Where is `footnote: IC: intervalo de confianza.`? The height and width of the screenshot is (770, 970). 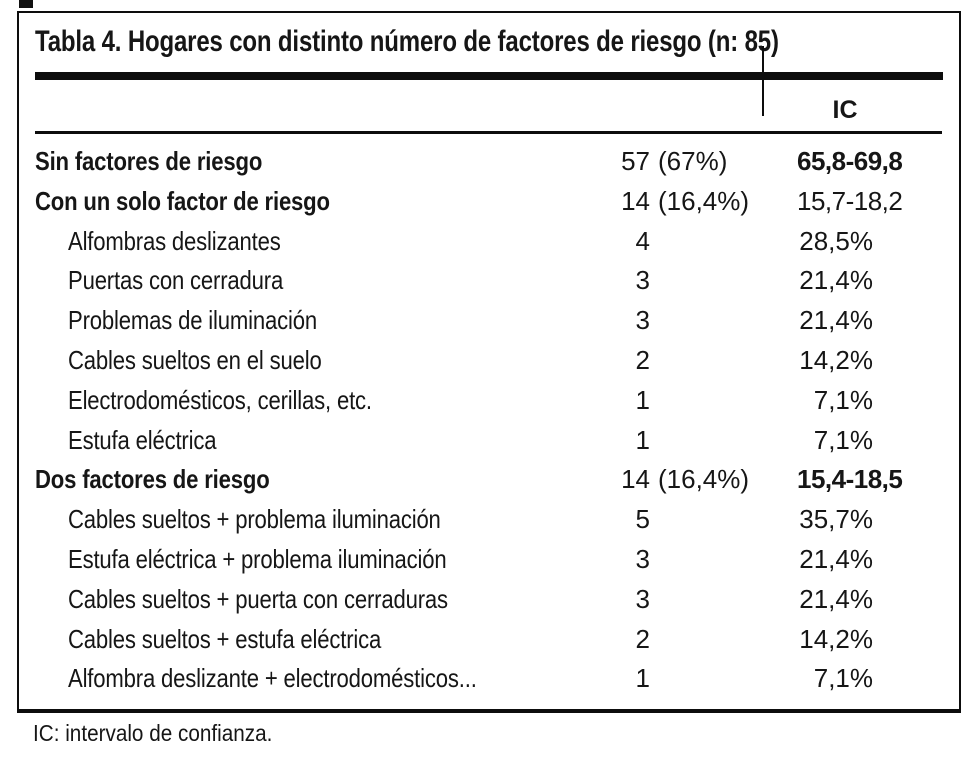 footnote: IC: intervalo de confianza. is located at coordinates (166, 733).